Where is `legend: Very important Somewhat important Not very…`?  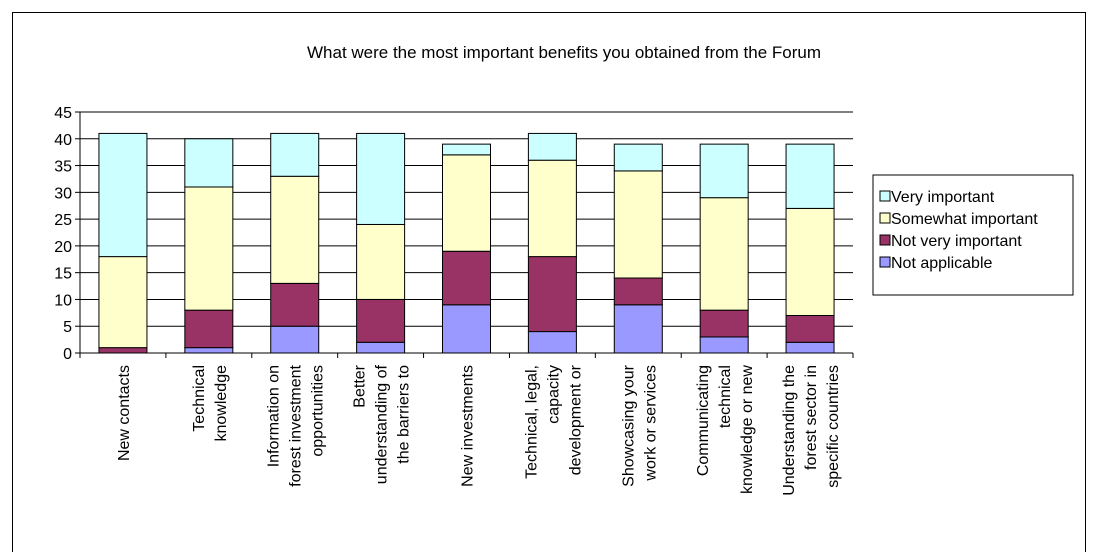 legend: Very important Somewhat important Not very… is located at coordinates (973, 235).